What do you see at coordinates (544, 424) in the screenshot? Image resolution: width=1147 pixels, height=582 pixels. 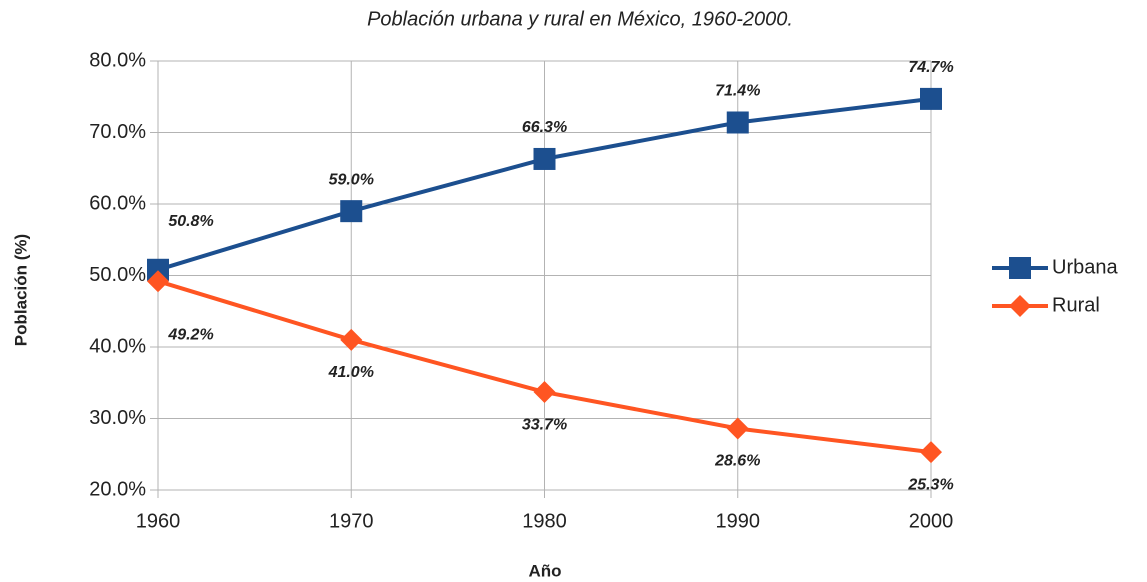 I see `data-label: 33.7%` at bounding box center [544, 424].